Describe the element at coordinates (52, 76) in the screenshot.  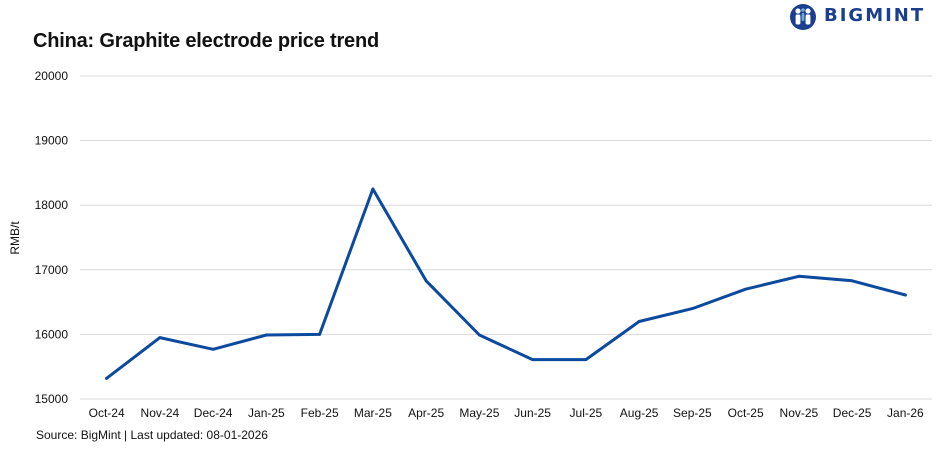
I see `y-tick-label: 20000` at that location.